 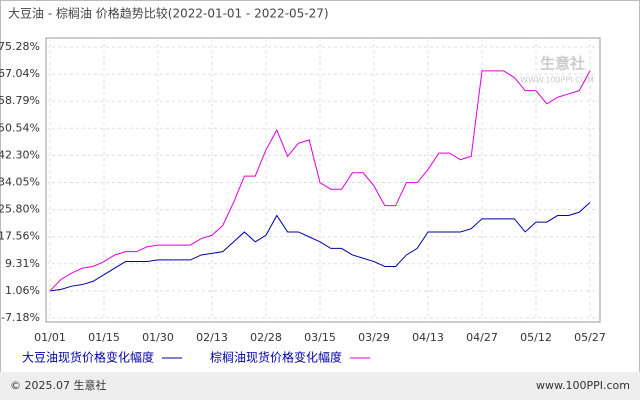 I want to click on y-tick-label: 9.31%, so click(x=22, y=263).